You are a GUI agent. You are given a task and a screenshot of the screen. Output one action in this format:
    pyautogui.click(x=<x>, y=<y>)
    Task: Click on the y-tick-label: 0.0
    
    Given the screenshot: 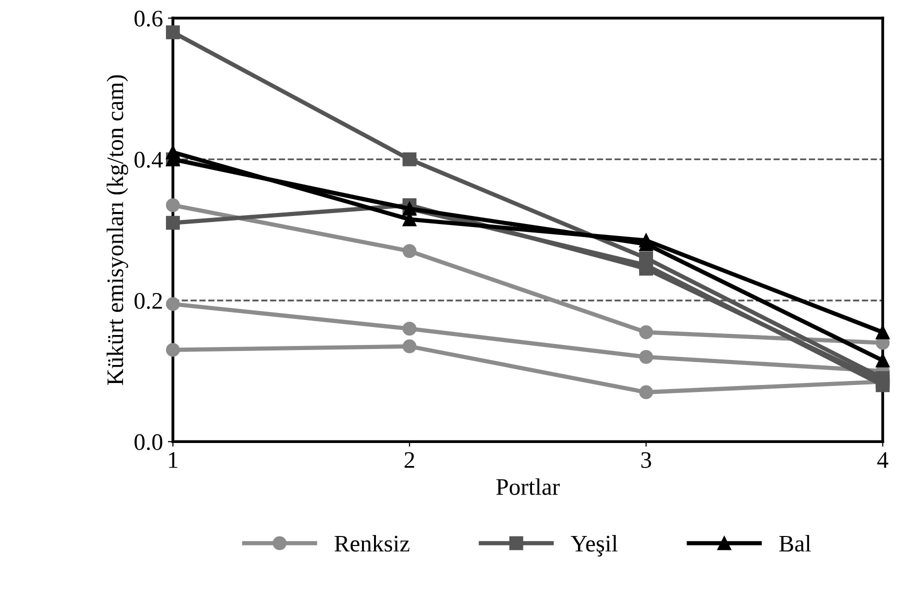 What is the action you would take?
    pyautogui.click(x=148, y=442)
    